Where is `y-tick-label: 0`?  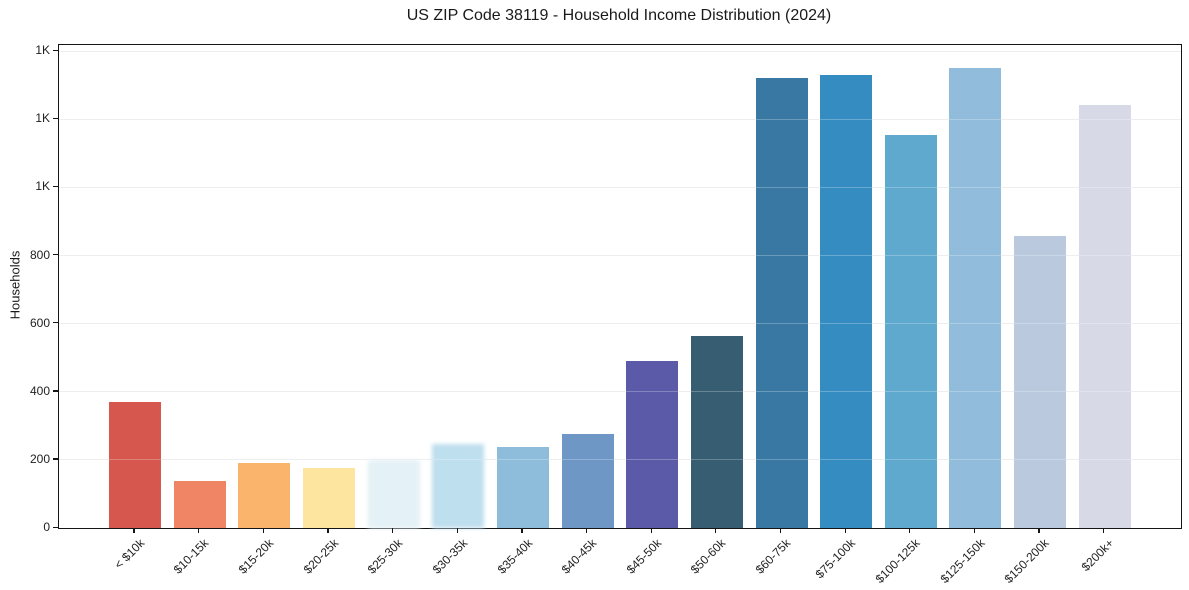 y-tick-label: 0 is located at coordinates (46, 527).